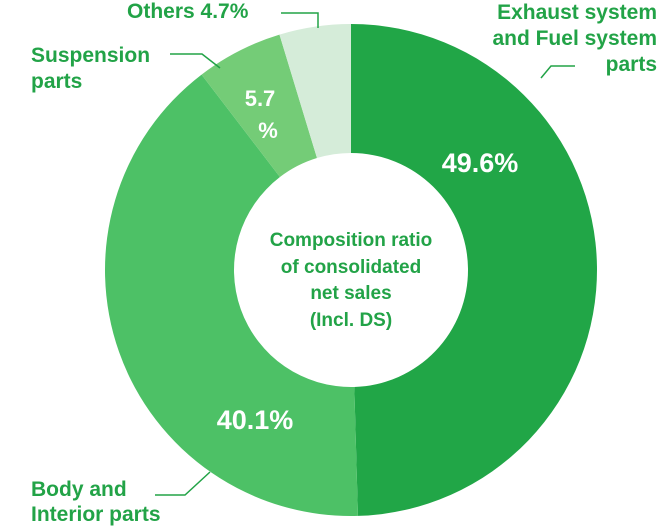  What do you see at coordinates (577, 12) in the screenshot?
I see `category-label-exhaust-line1: Exhaust system` at bounding box center [577, 12].